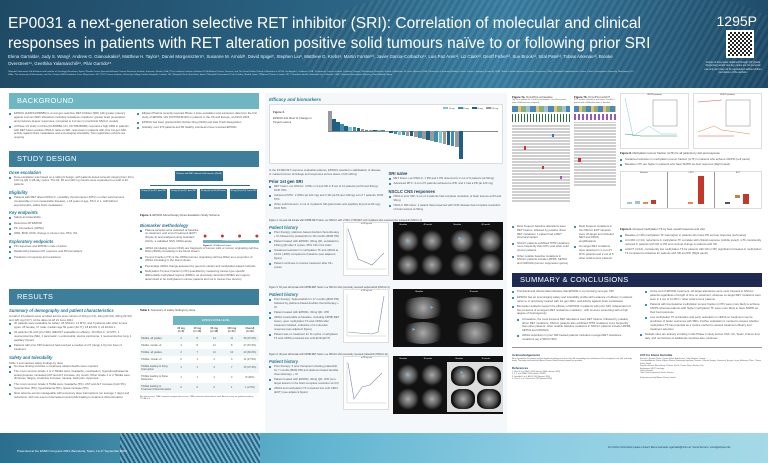  I want to click on schema-arm: 20 mg QD (n=3) 1 prior SRI, so click(153, 193).